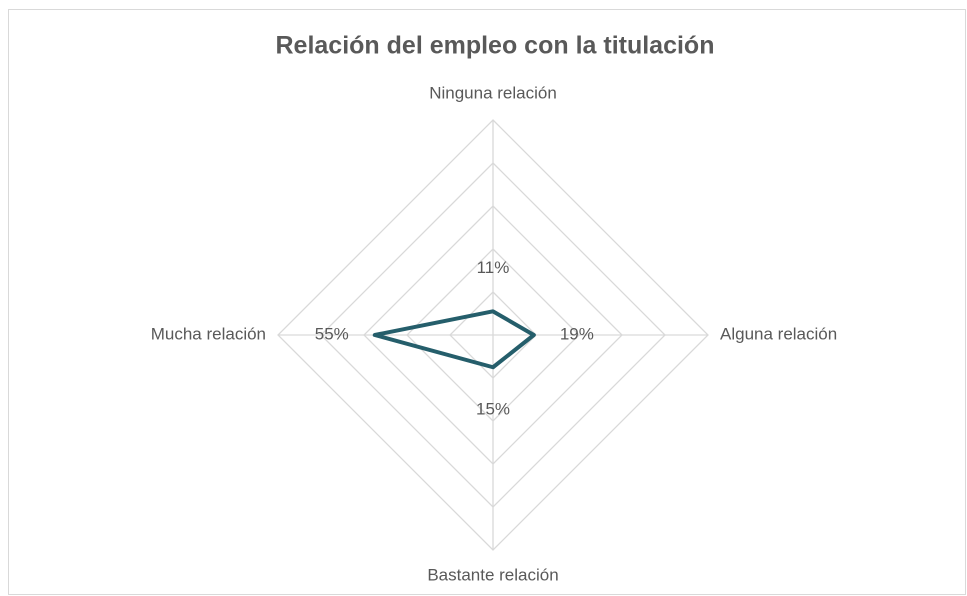  What do you see at coordinates (492, 574) in the screenshot?
I see `category-label: Bastante relación` at bounding box center [492, 574].